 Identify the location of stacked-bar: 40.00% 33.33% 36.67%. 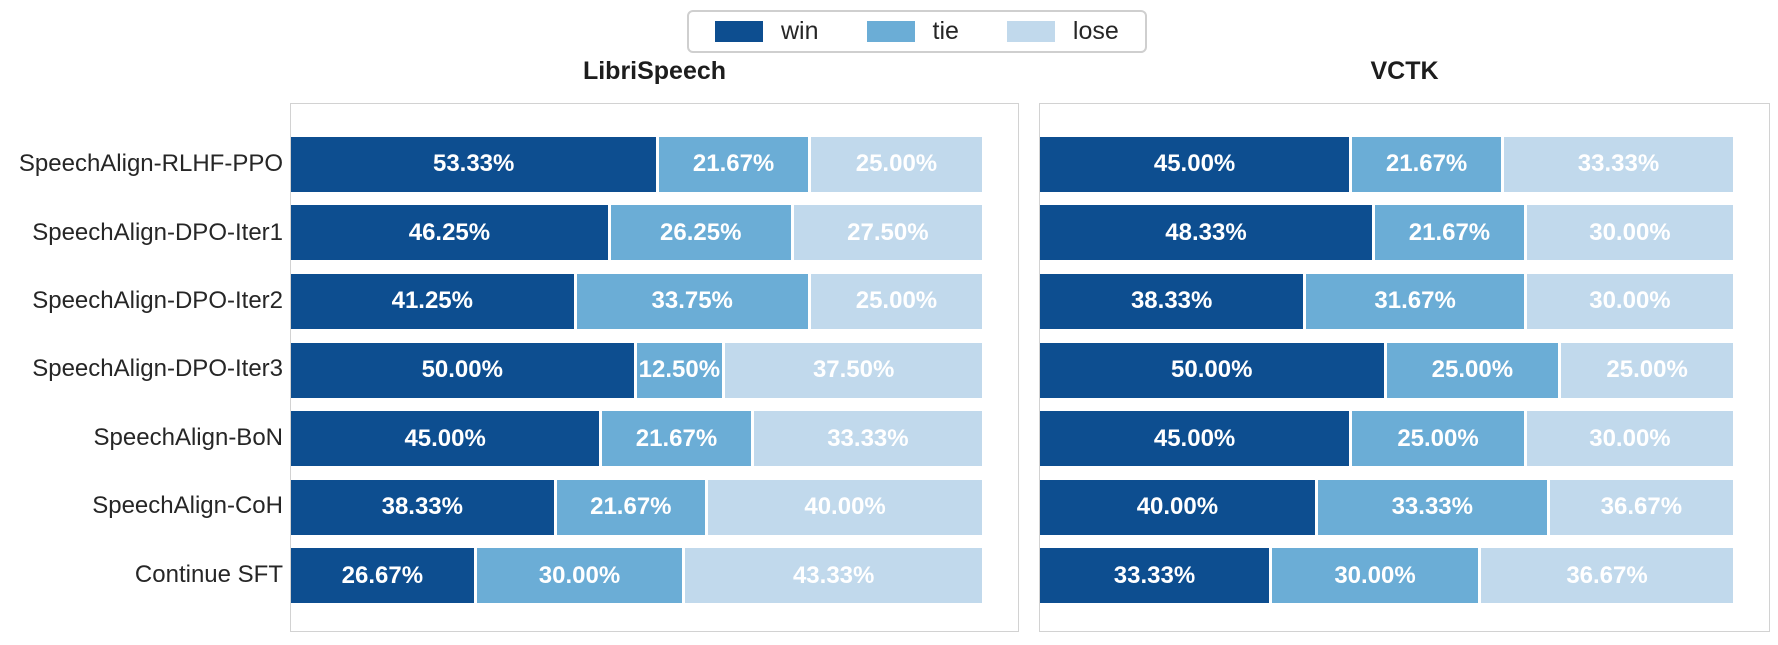
(1386, 507).